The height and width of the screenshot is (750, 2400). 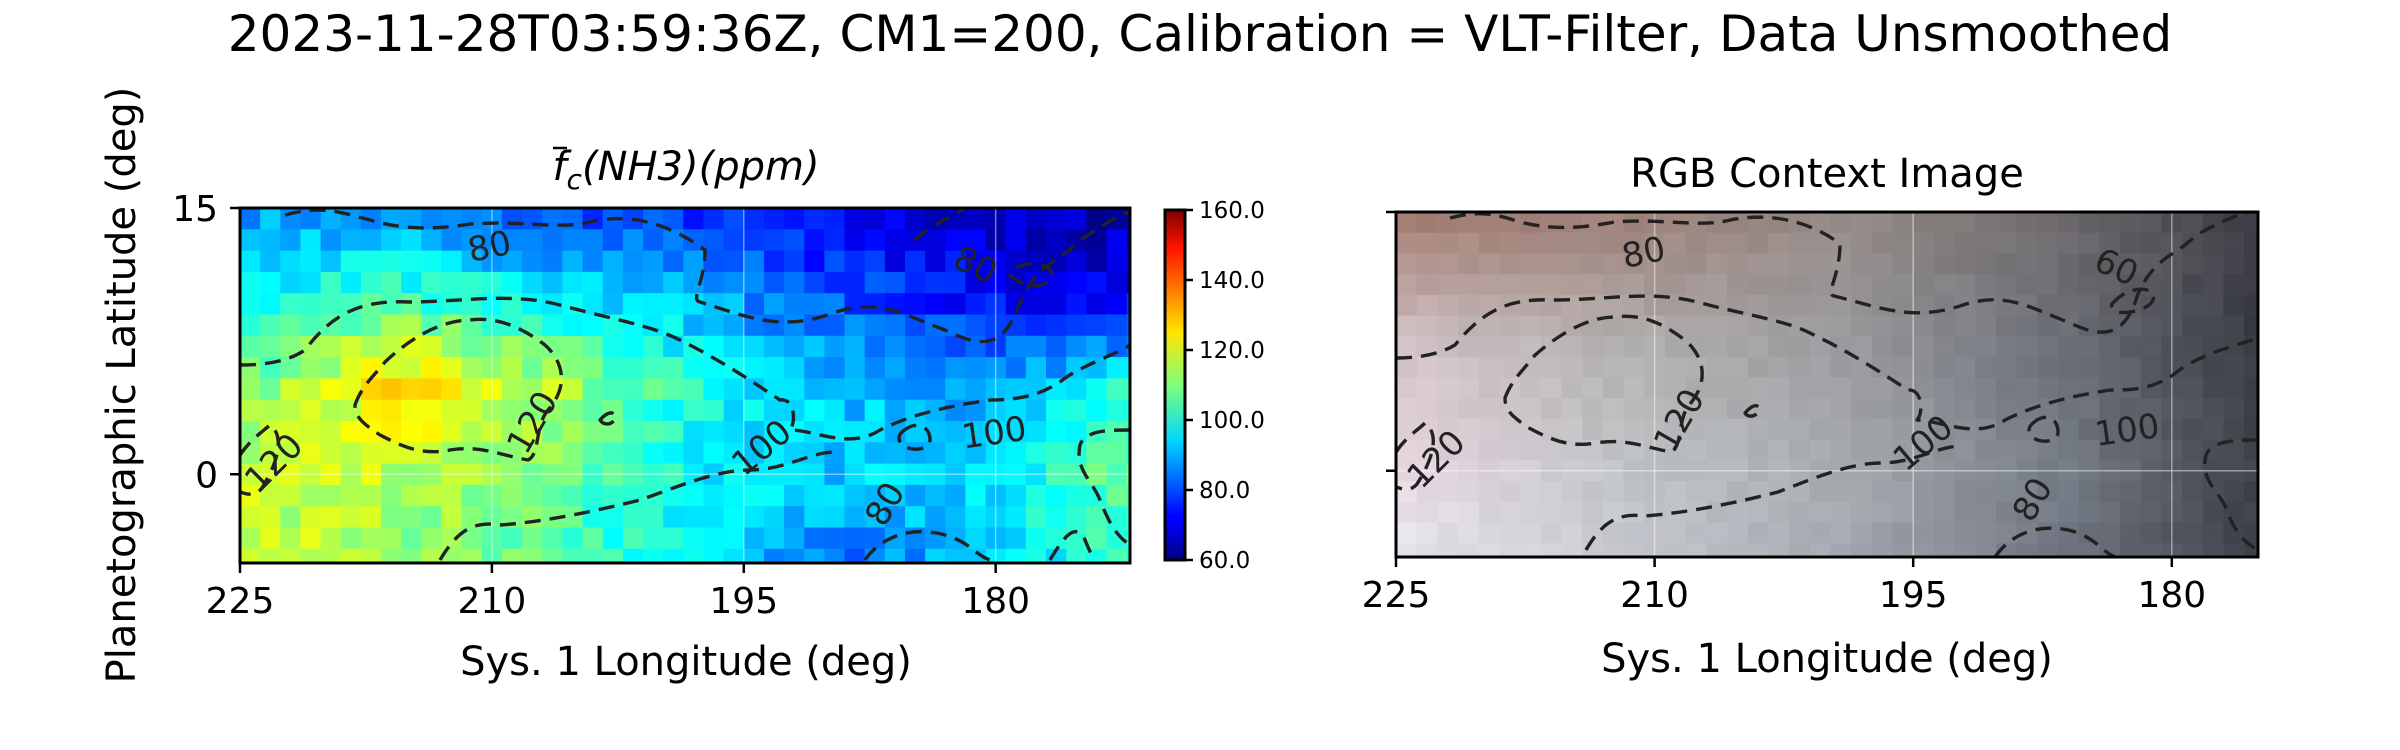 I want to click on rgb-contour-80-south, so click(x=2054, y=541).